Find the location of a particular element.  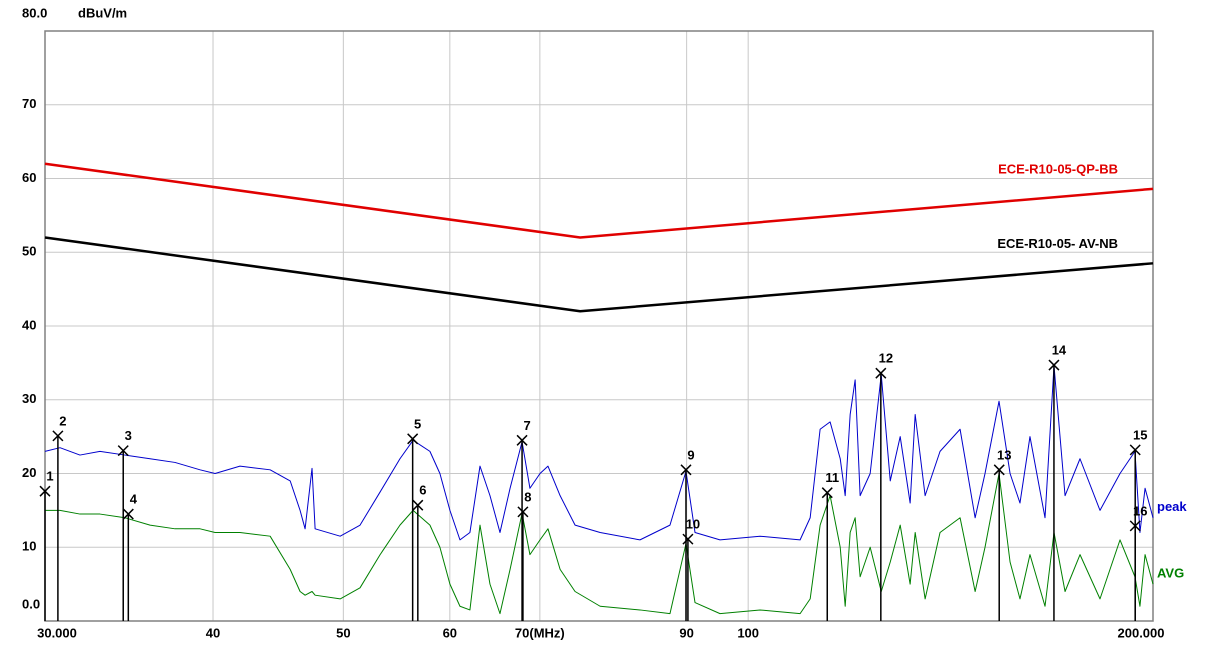

series-label: ECE-R10-05-QP-BB is located at coordinates (1058, 168).